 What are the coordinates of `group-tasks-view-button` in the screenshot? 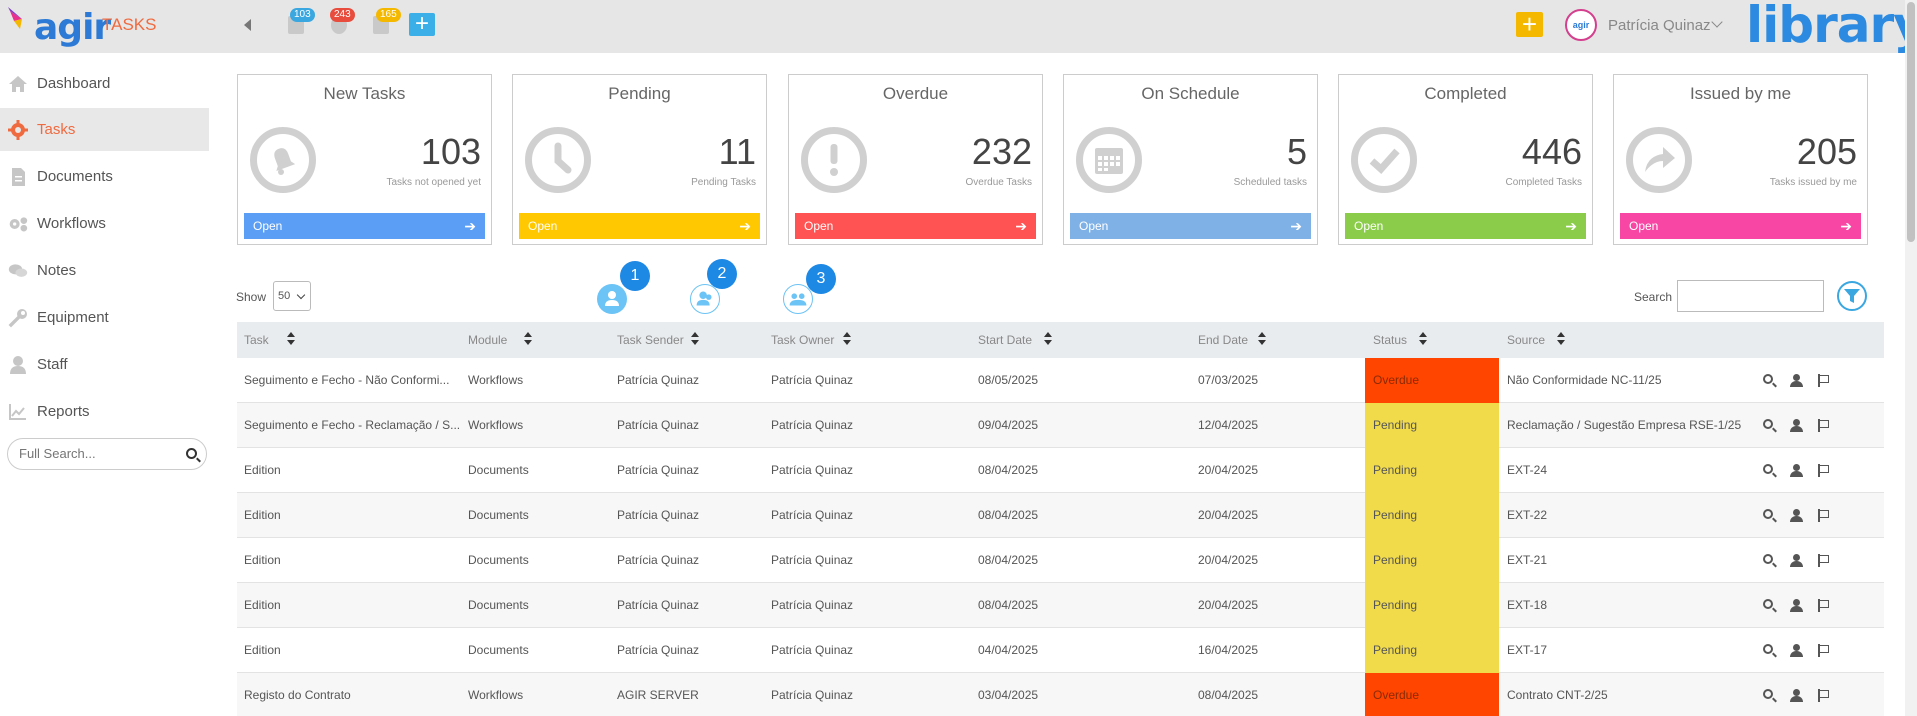 It's located at (705, 299).